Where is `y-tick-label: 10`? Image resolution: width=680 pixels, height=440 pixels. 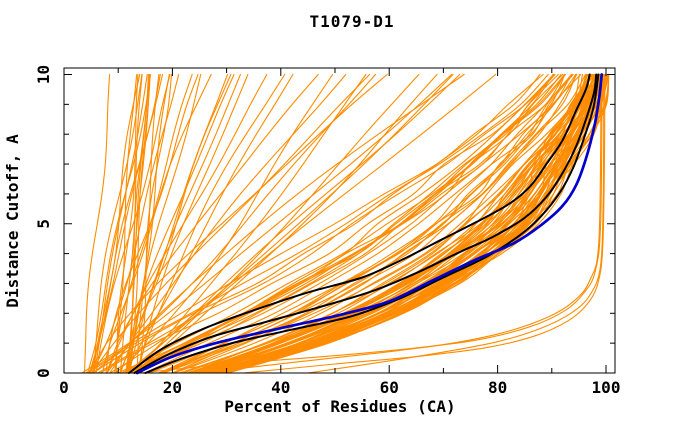 y-tick-label: 10 is located at coordinates (43, 74).